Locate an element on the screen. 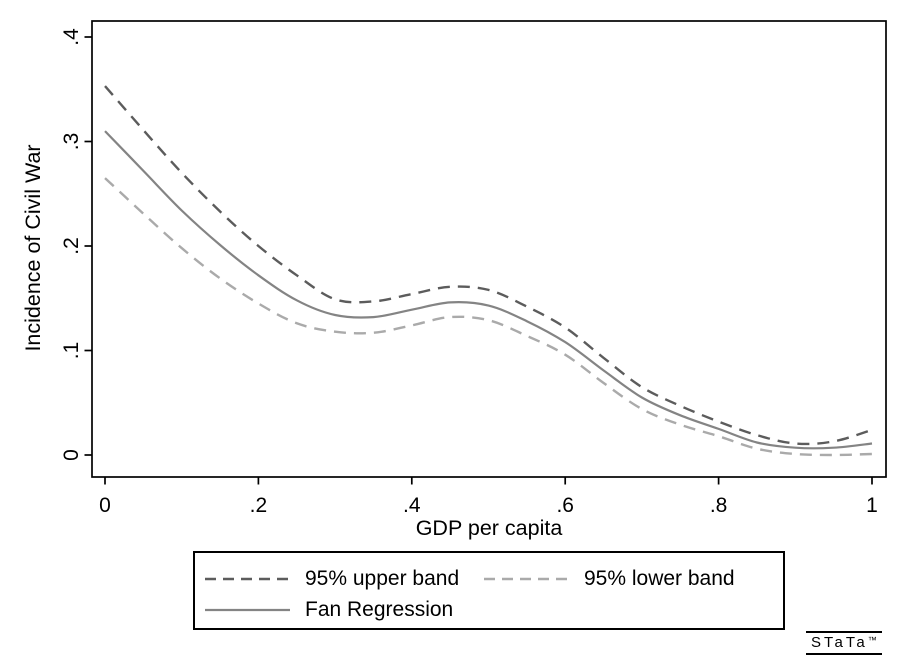 Image resolution: width=916 pixels, height=670 pixels. x-tick-label-5: 1 is located at coordinates (872, 505).